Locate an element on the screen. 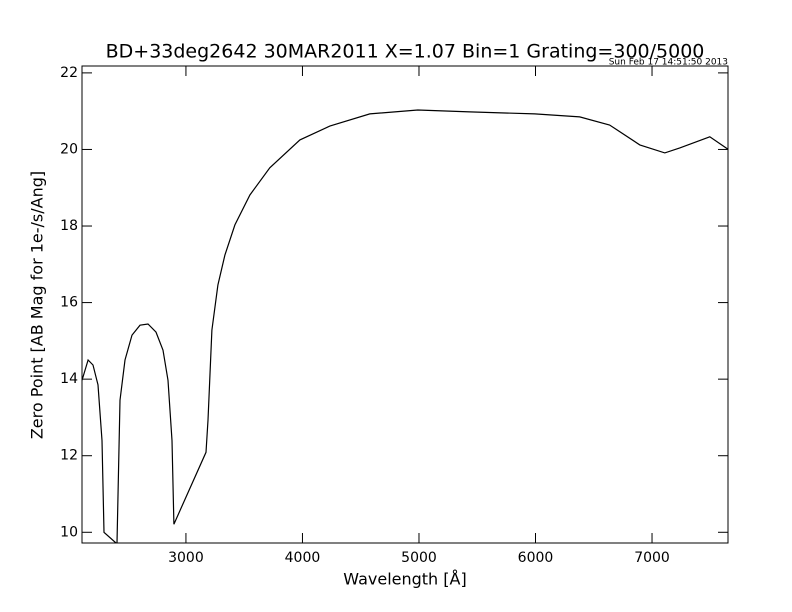 This screenshot has width=792, height=612. y-tick-label: 14 is located at coordinates (69, 379).